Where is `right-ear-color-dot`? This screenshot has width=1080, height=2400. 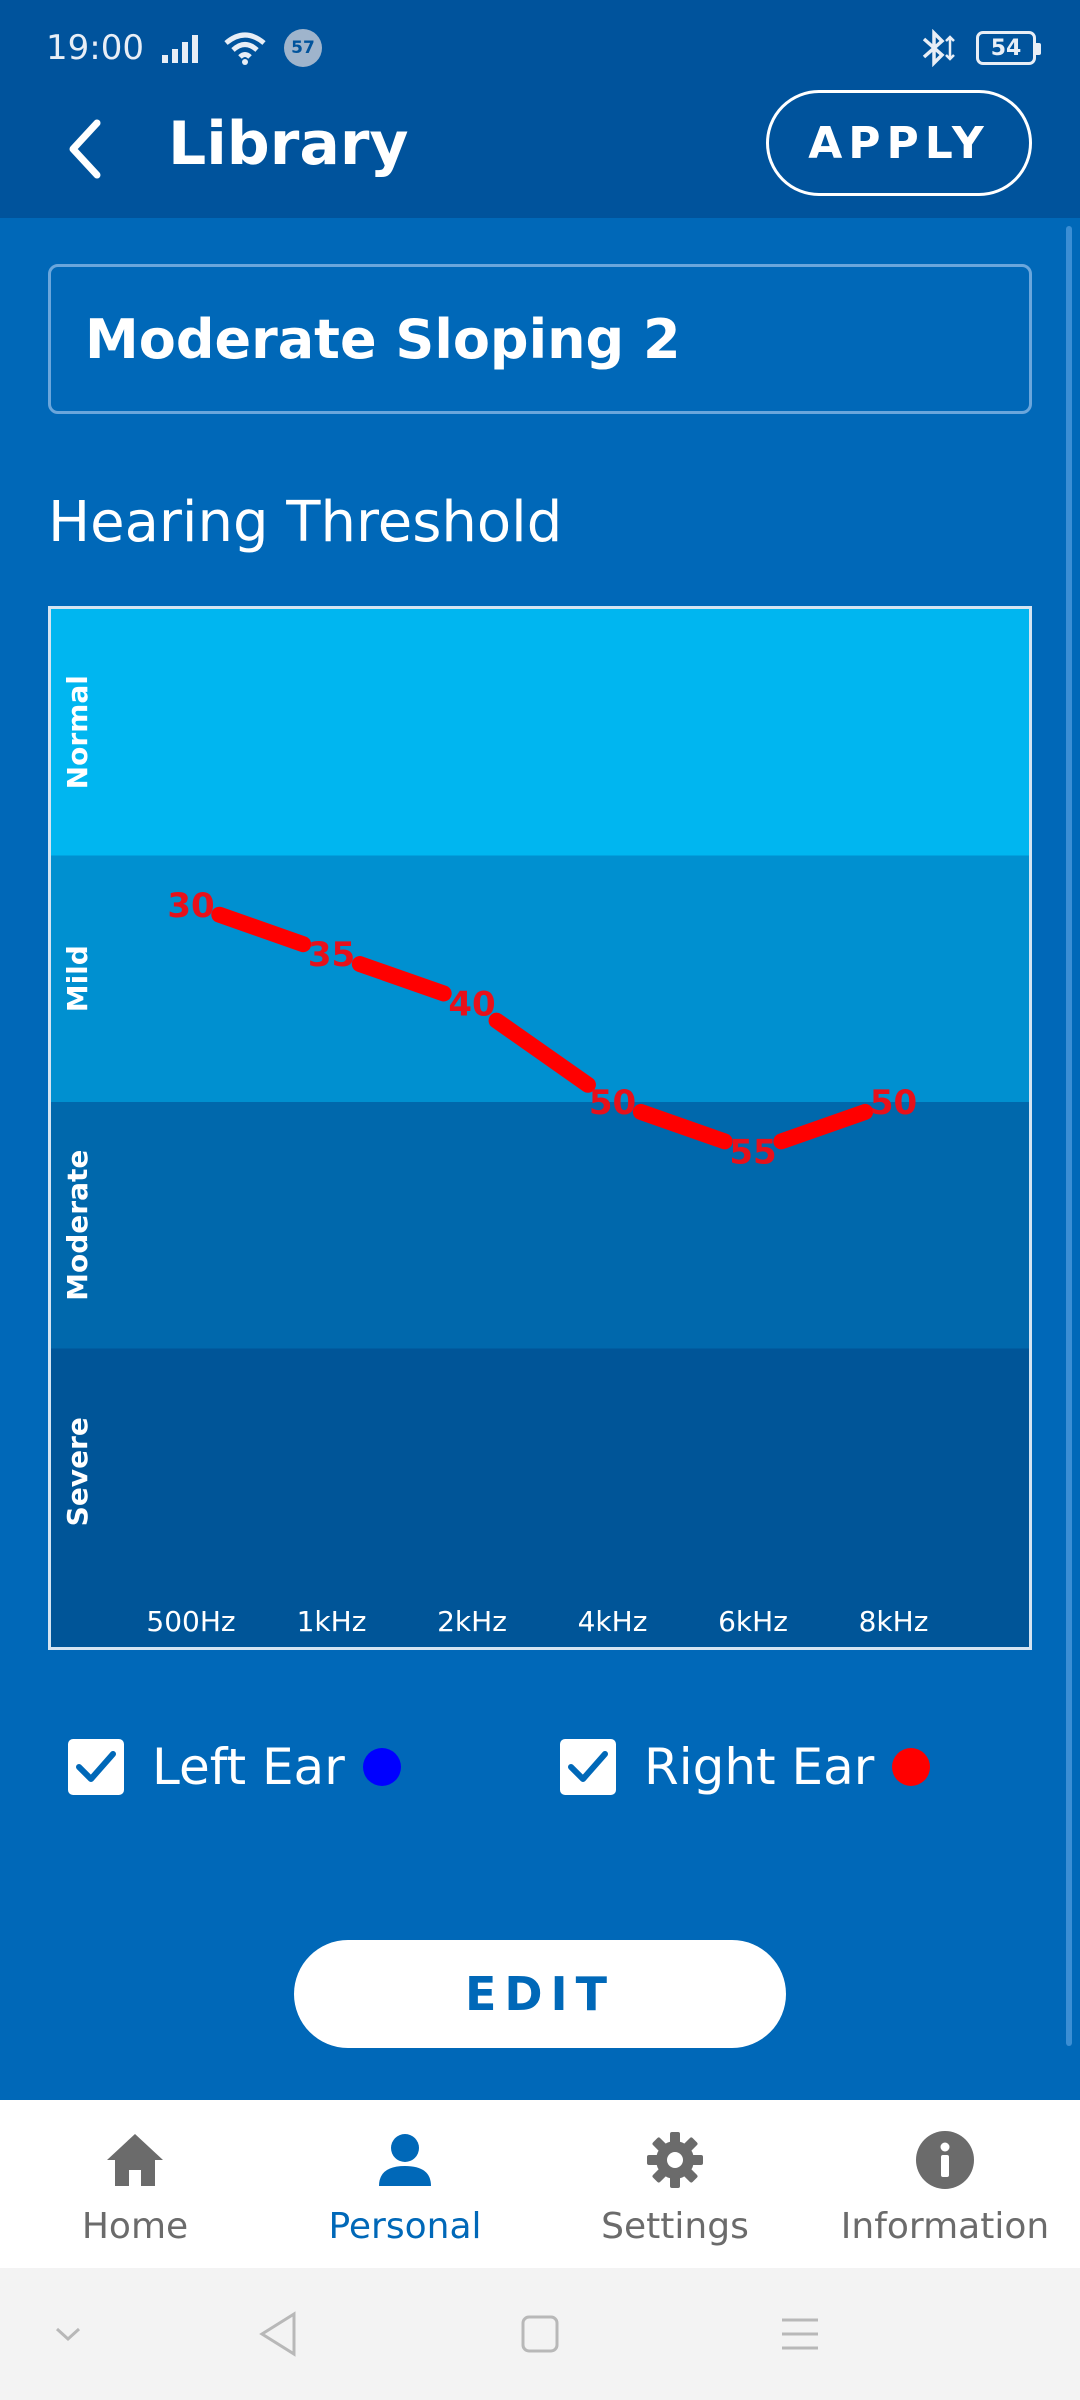
right-ear-color-dot is located at coordinates (911, 1767).